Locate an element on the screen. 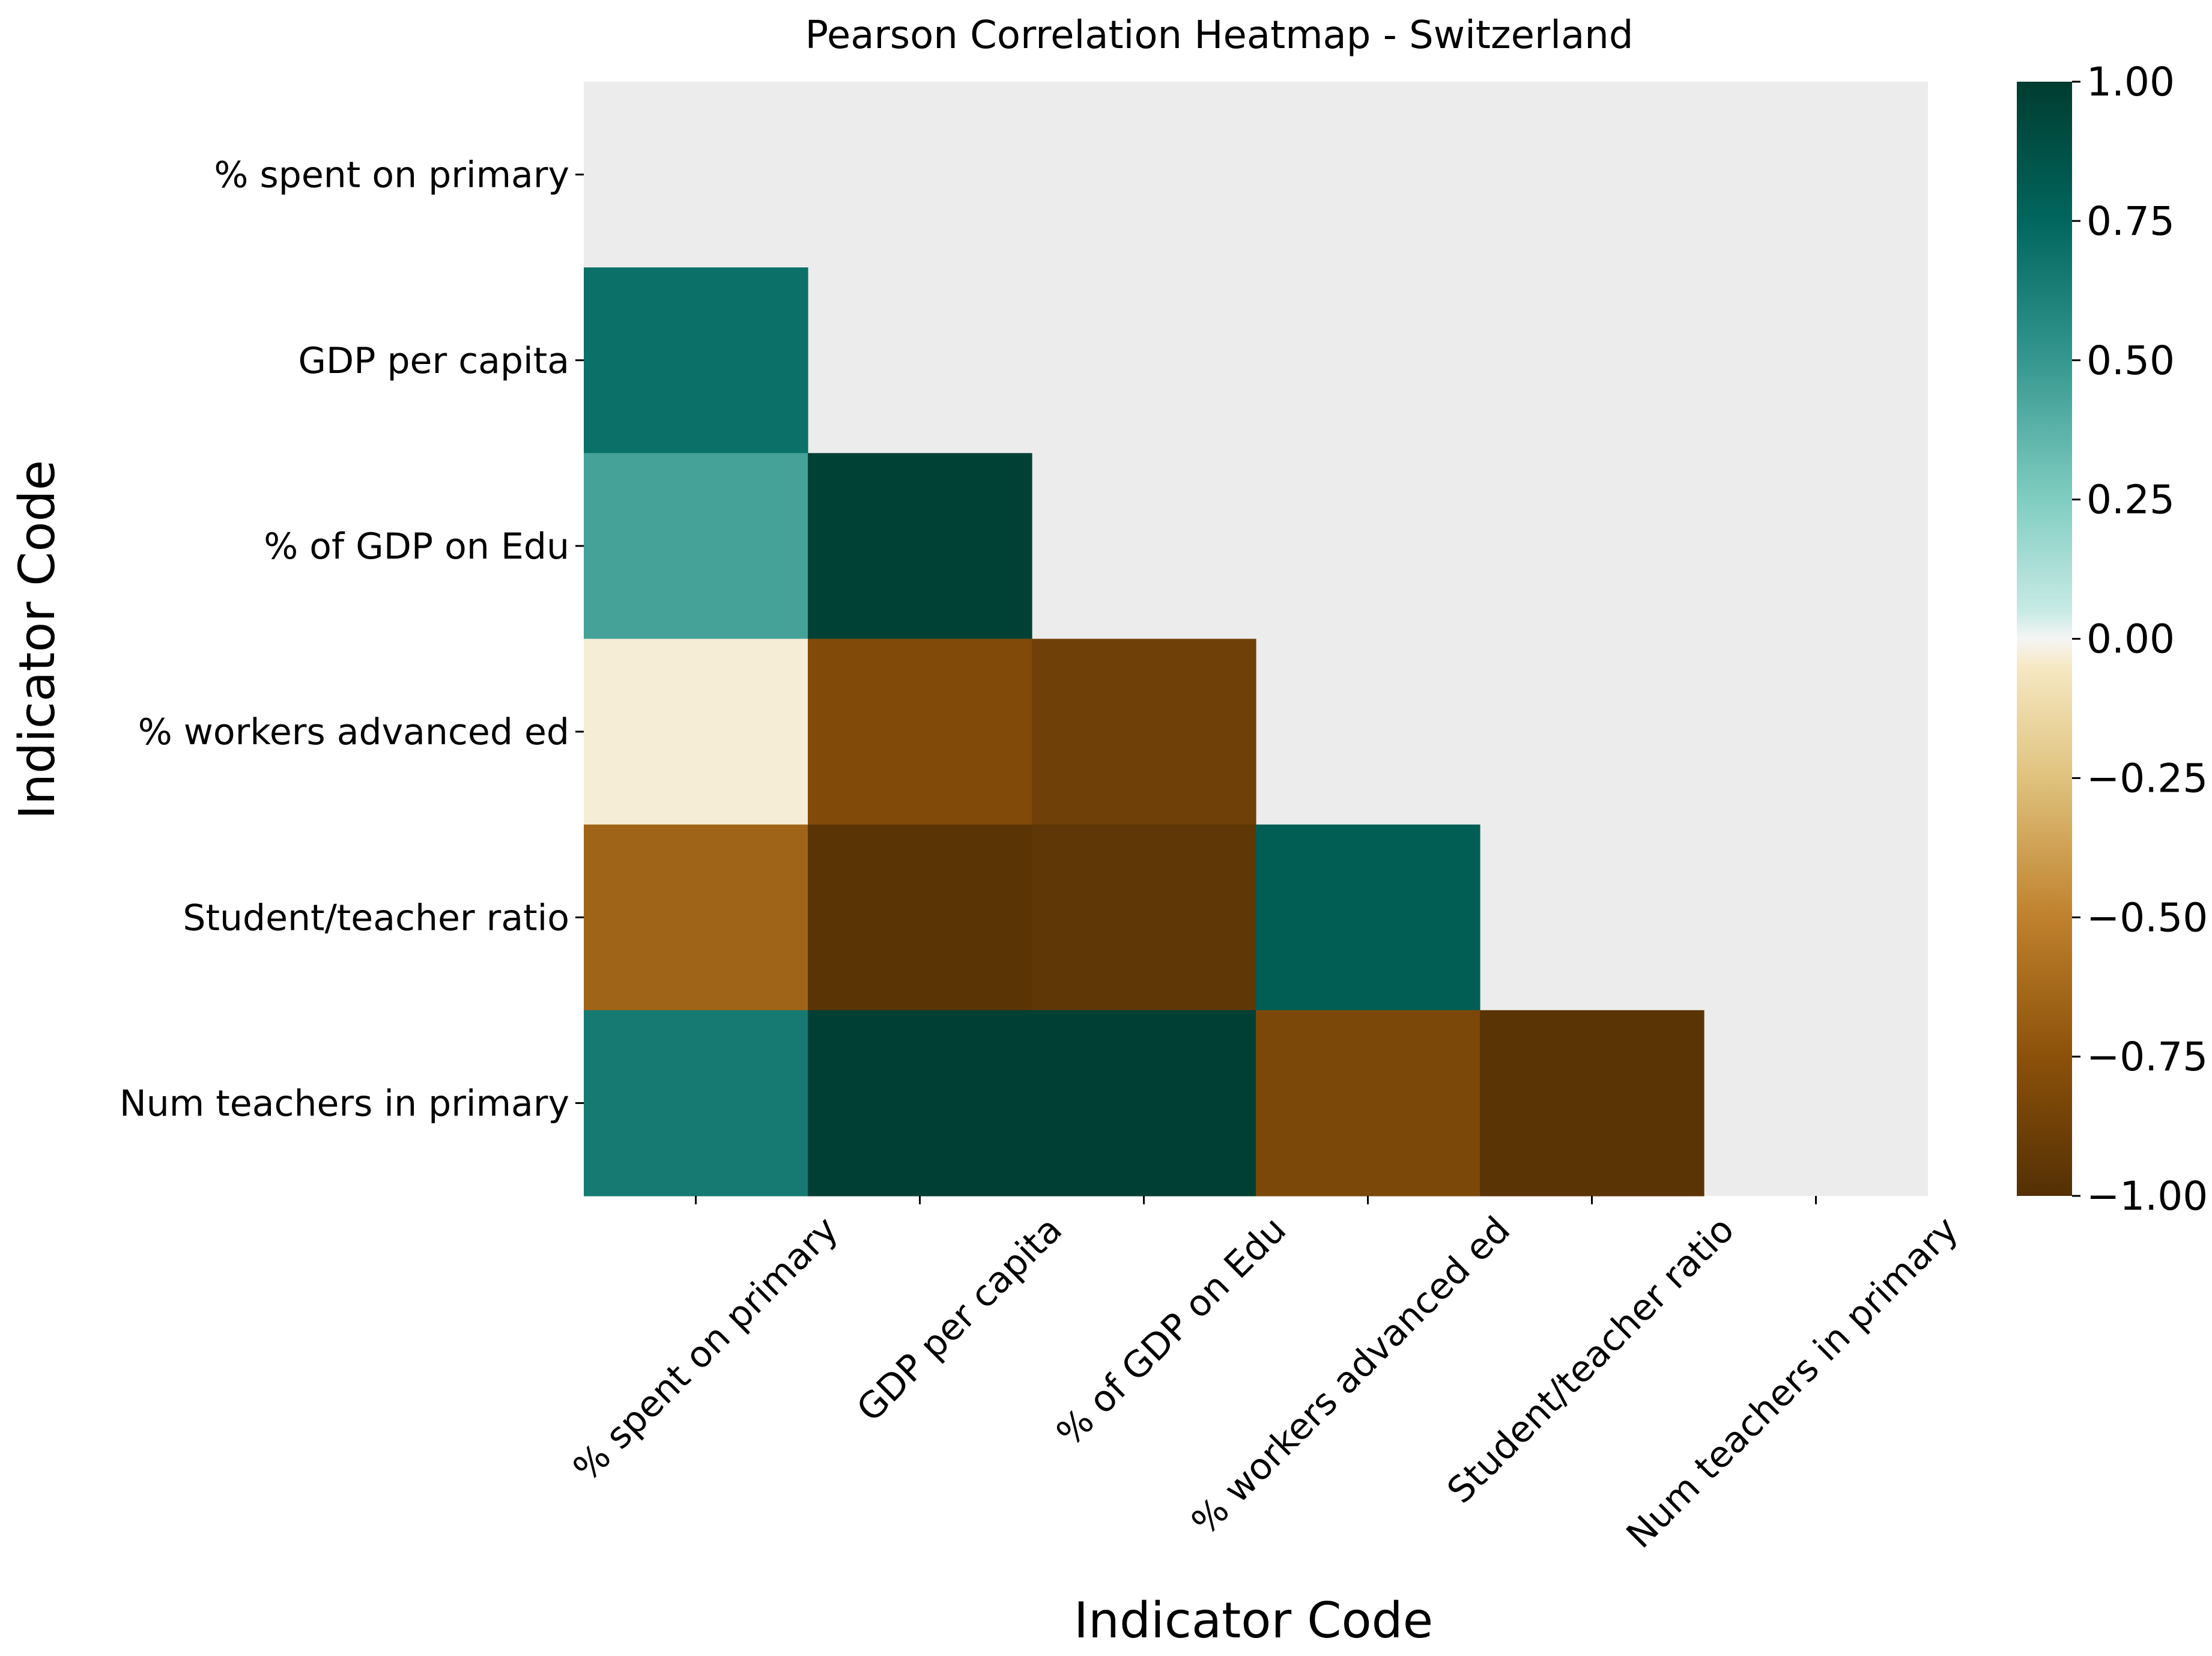 The image size is (2212, 1656). colorbar-tick-label: 0.25 is located at coordinates (2131, 500).